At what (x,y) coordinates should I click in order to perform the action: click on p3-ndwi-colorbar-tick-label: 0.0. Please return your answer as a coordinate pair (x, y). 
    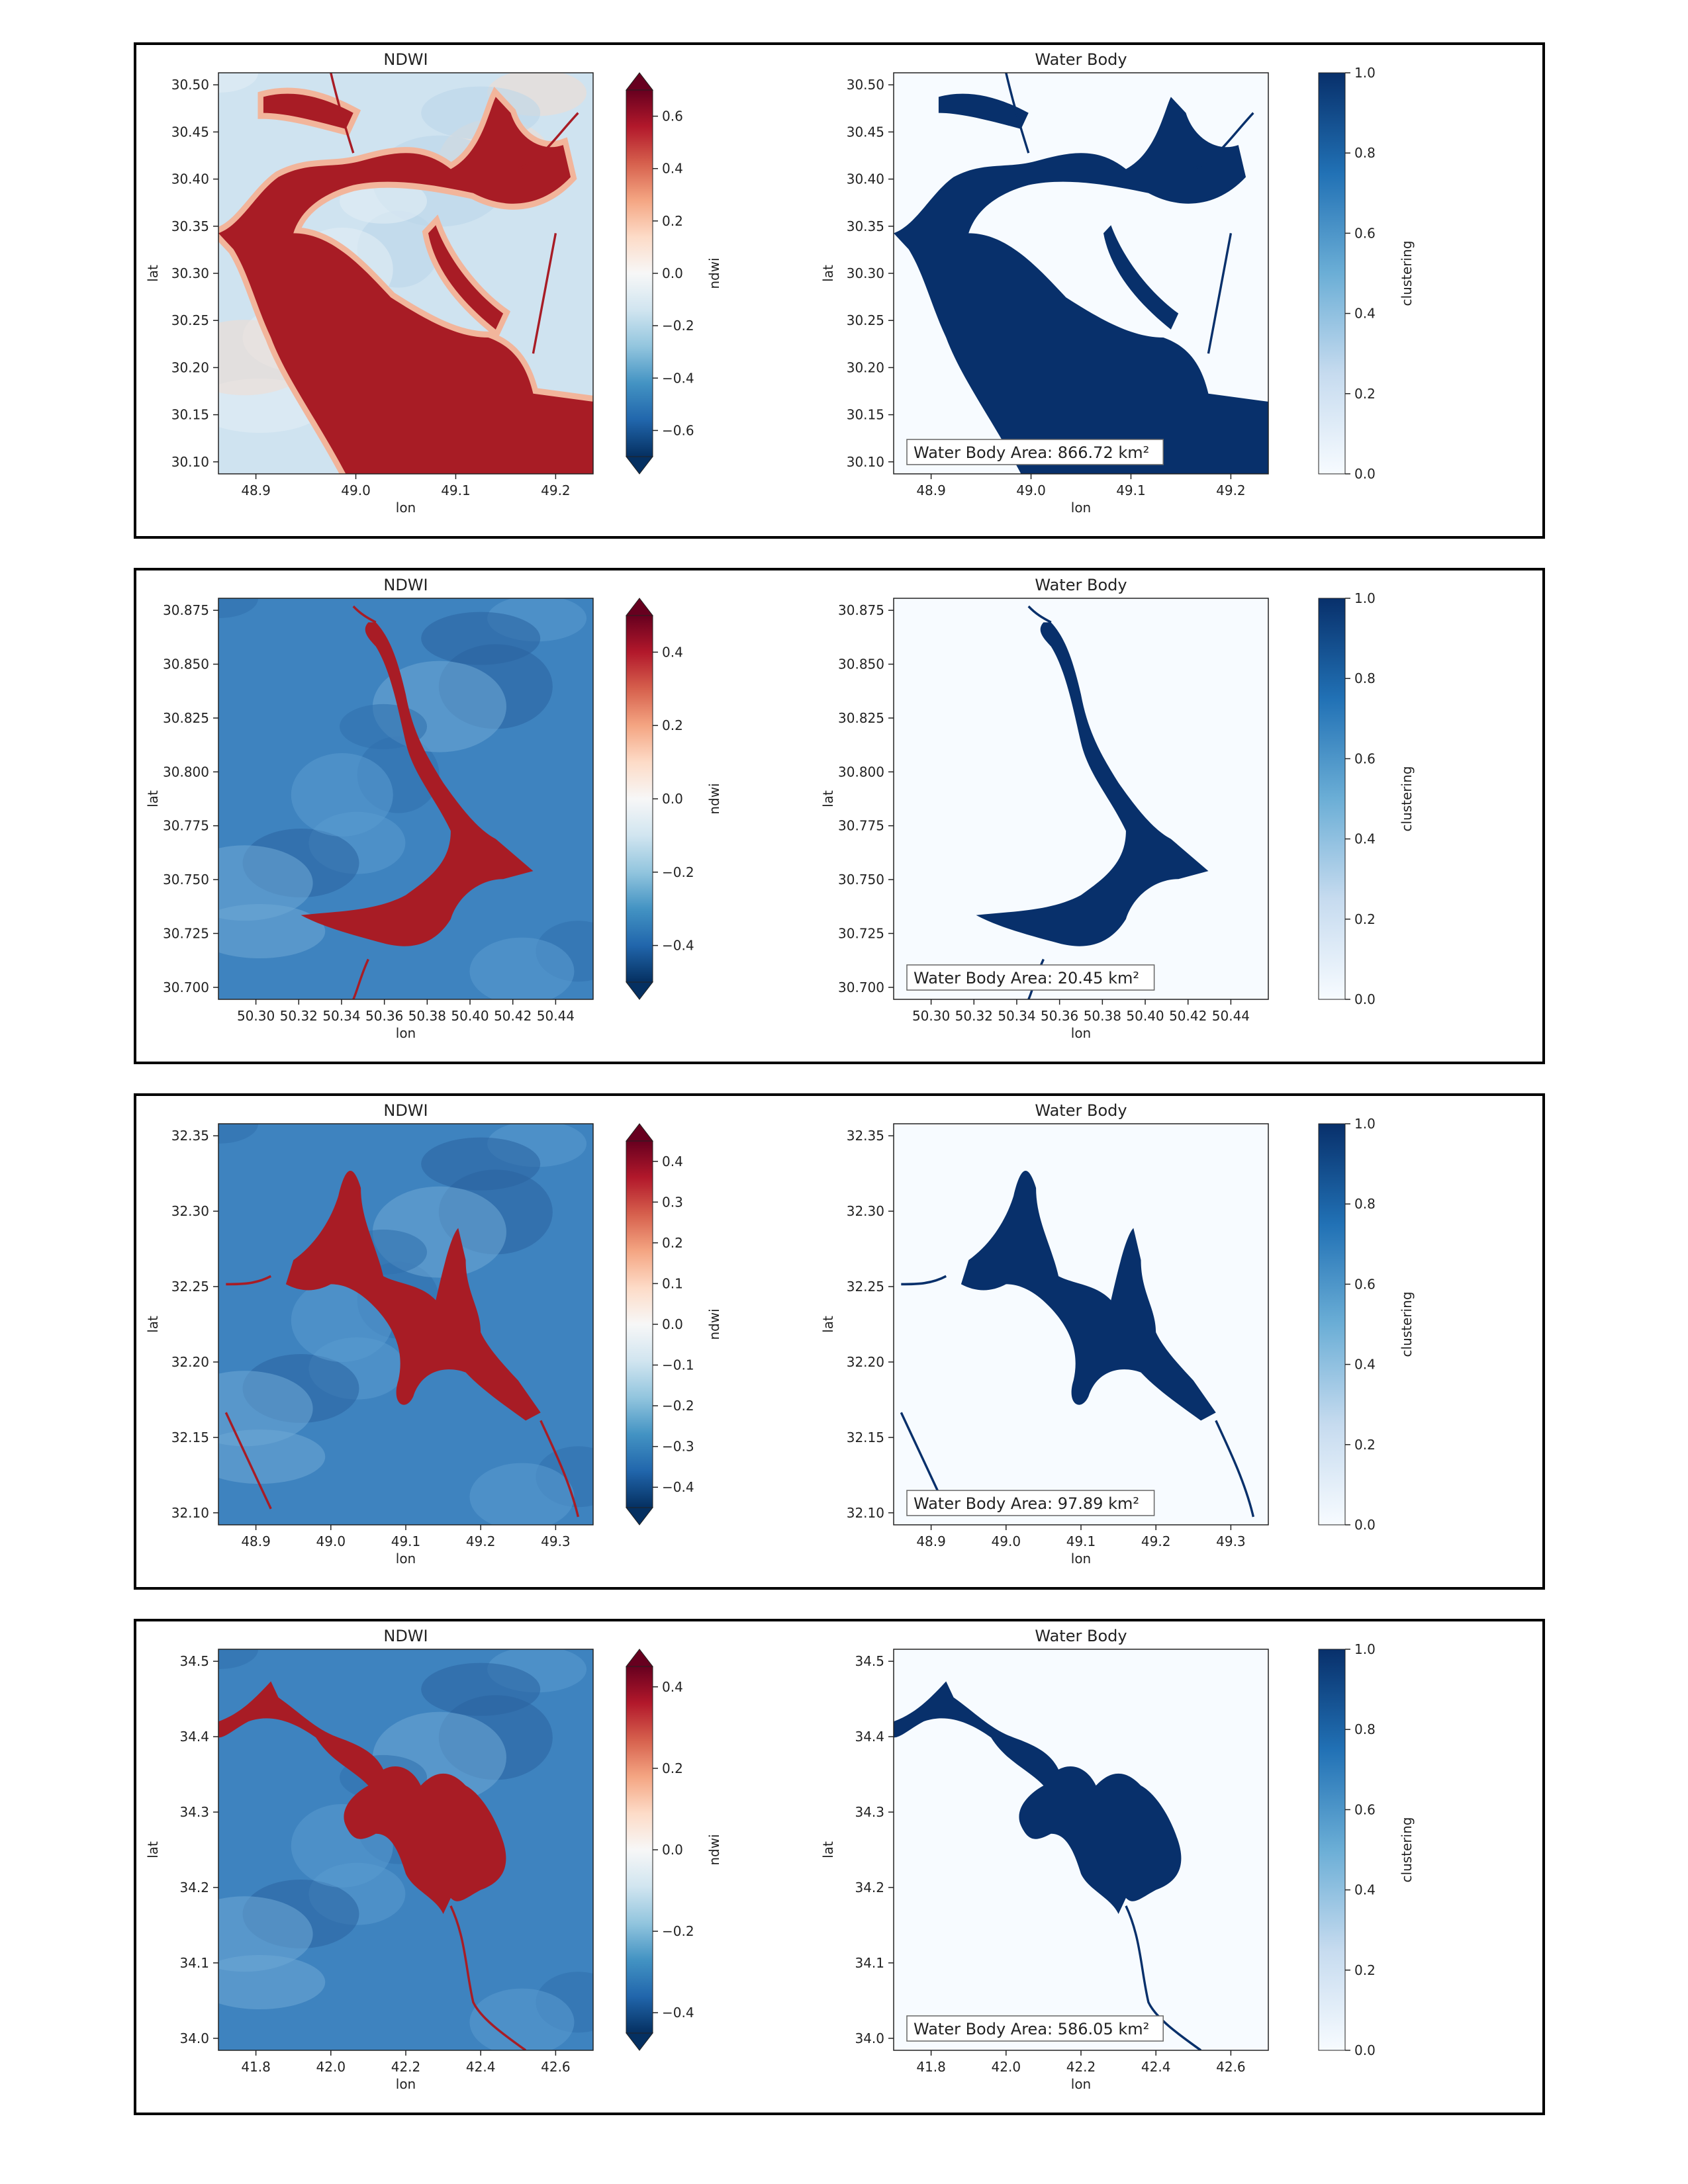
    Looking at the image, I should click on (672, 1324).